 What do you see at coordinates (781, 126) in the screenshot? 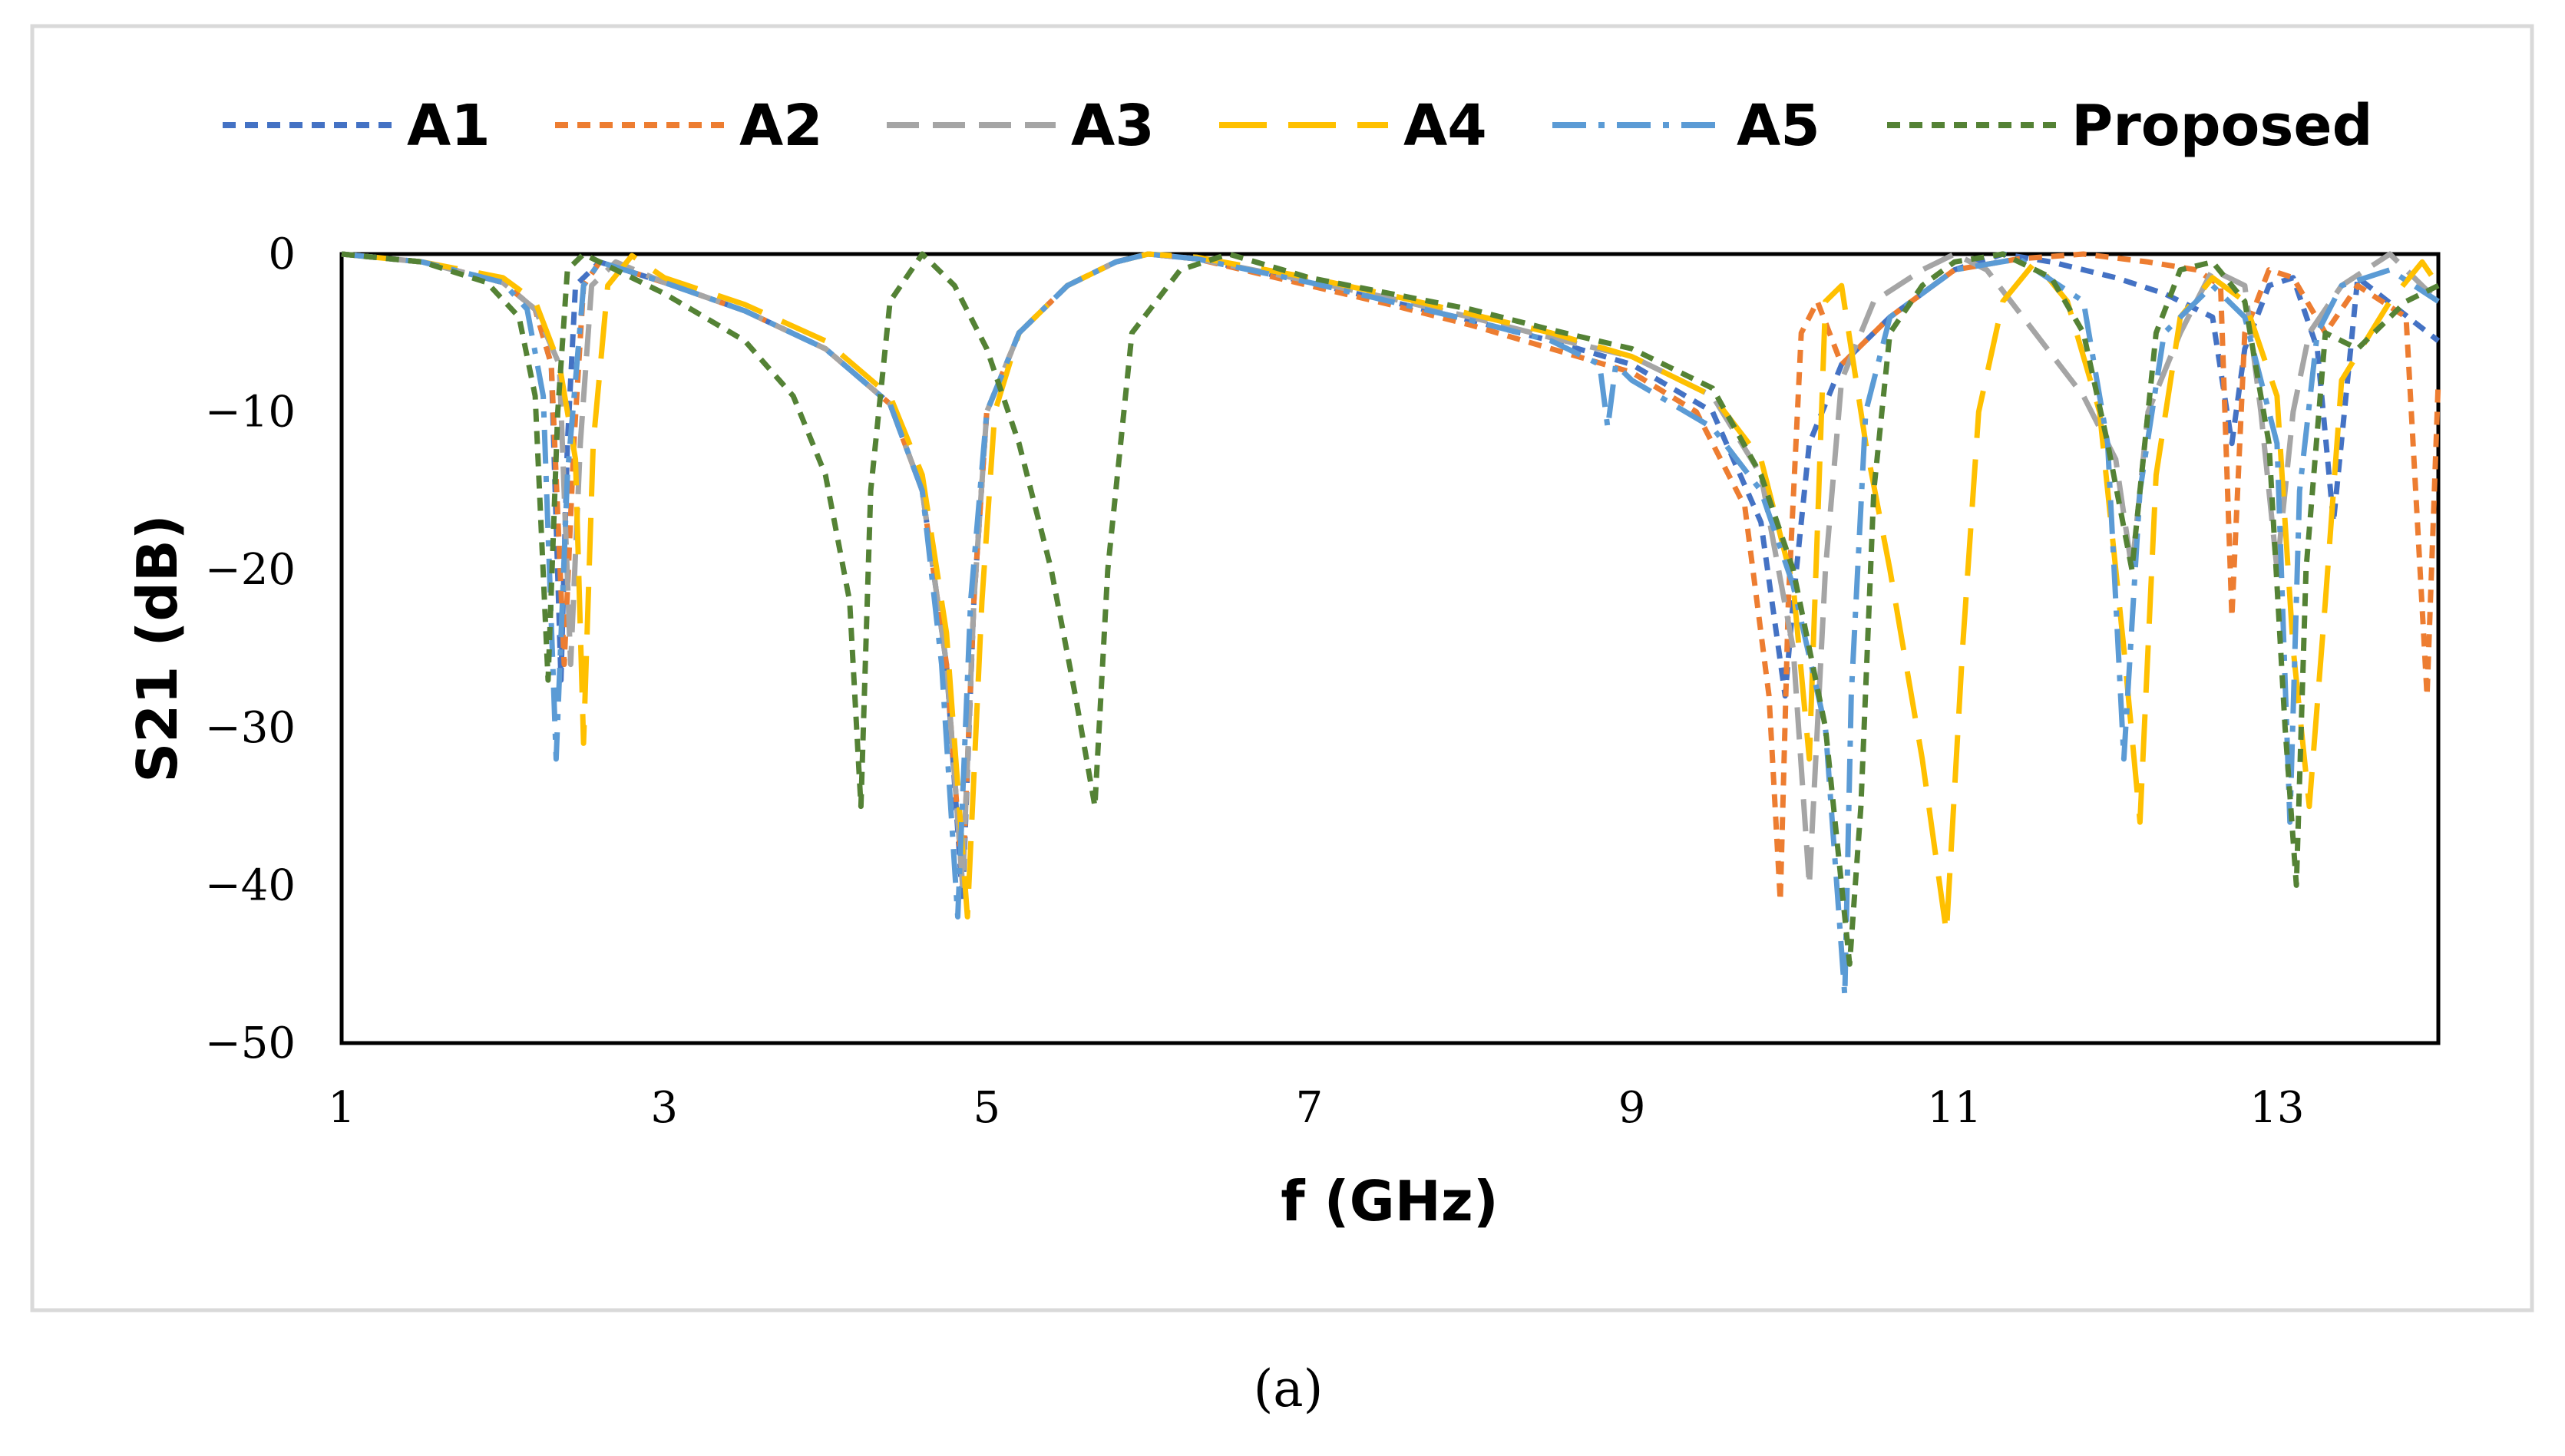
I see `legend-label-a2: A2` at bounding box center [781, 126].